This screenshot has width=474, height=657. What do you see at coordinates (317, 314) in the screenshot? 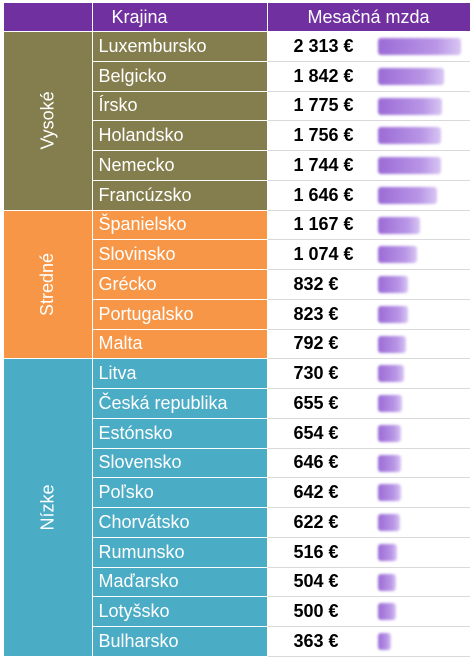
I see `wage-cell: 823 €` at bounding box center [317, 314].